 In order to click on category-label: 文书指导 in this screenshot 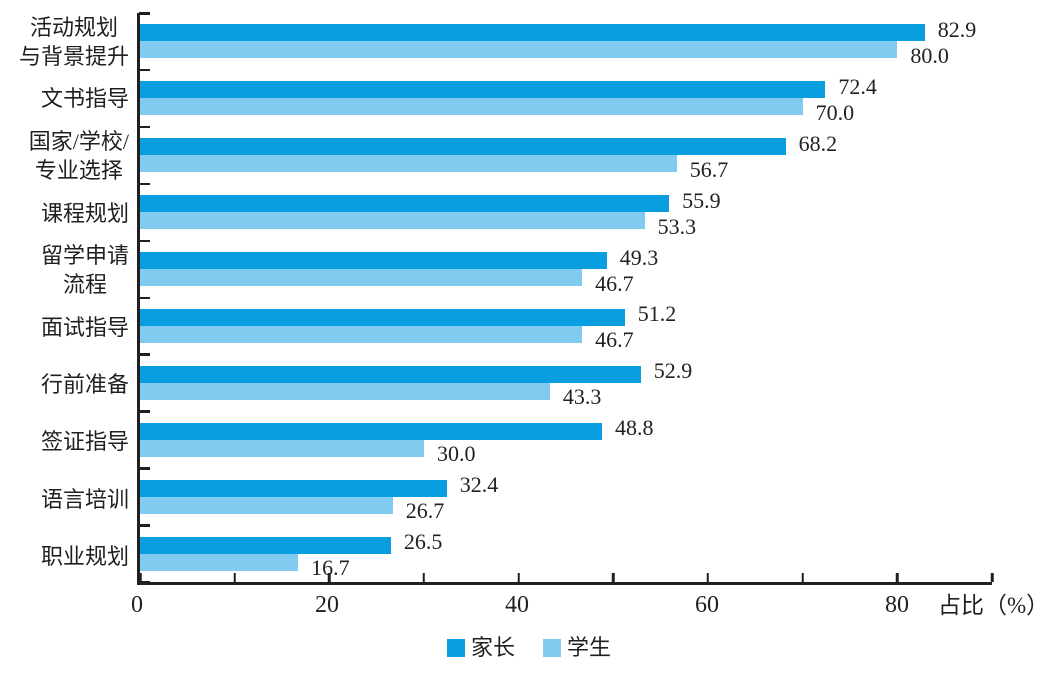, I will do `click(64, 98)`.